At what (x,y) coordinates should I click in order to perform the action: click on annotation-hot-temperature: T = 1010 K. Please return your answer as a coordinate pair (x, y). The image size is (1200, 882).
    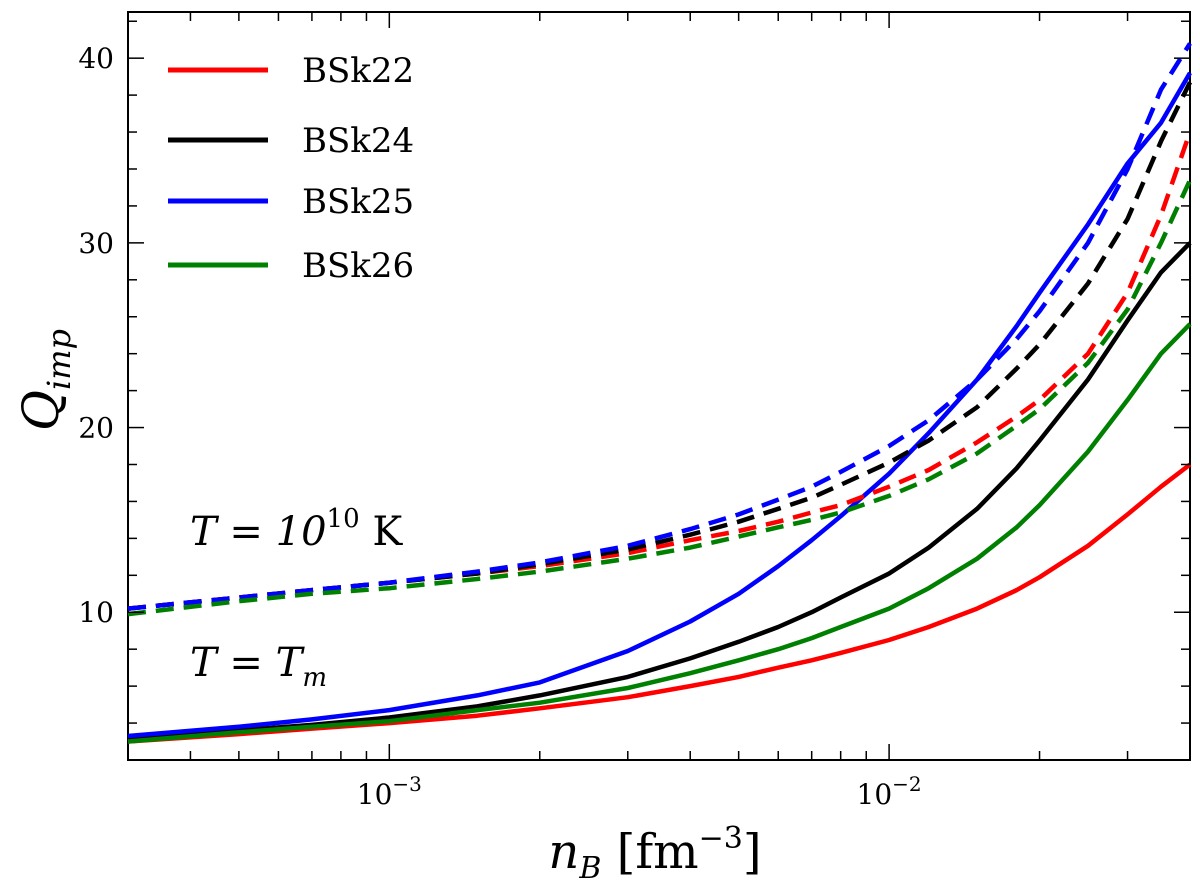
    Looking at the image, I should click on (296, 529).